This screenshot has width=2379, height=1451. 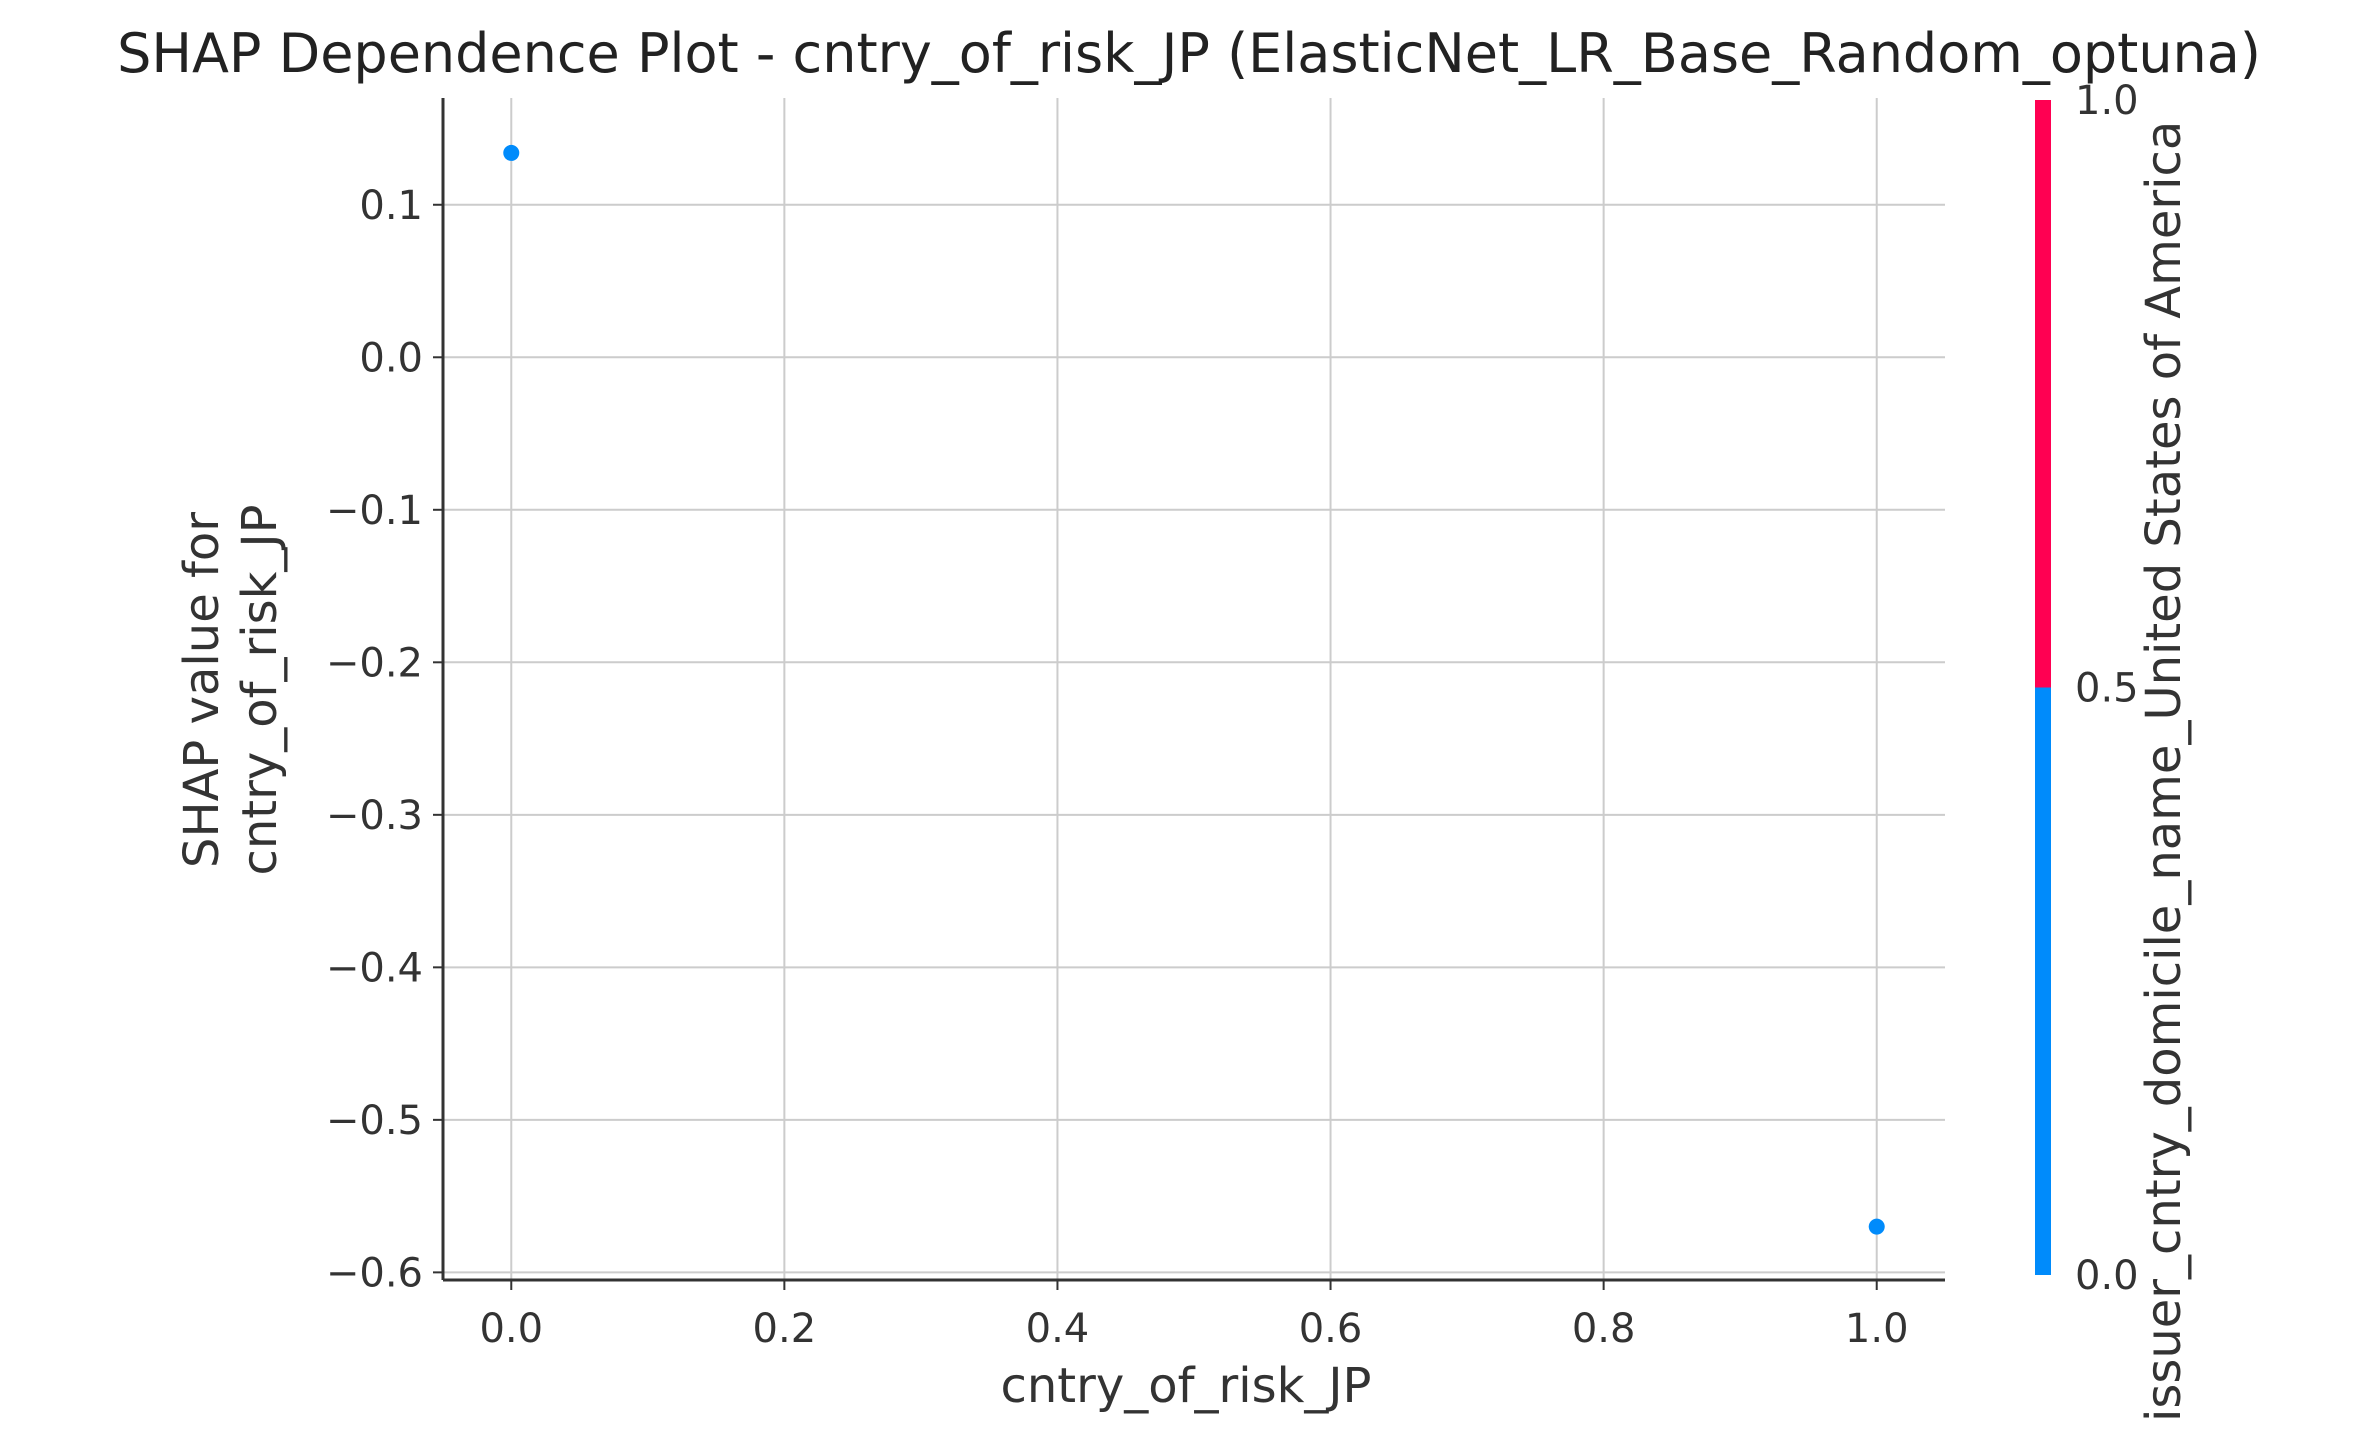 What do you see at coordinates (202, 690) in the screenshot?
I see `y-axis-label-line-1: SHAP value for` at bounding box center [202, 690].